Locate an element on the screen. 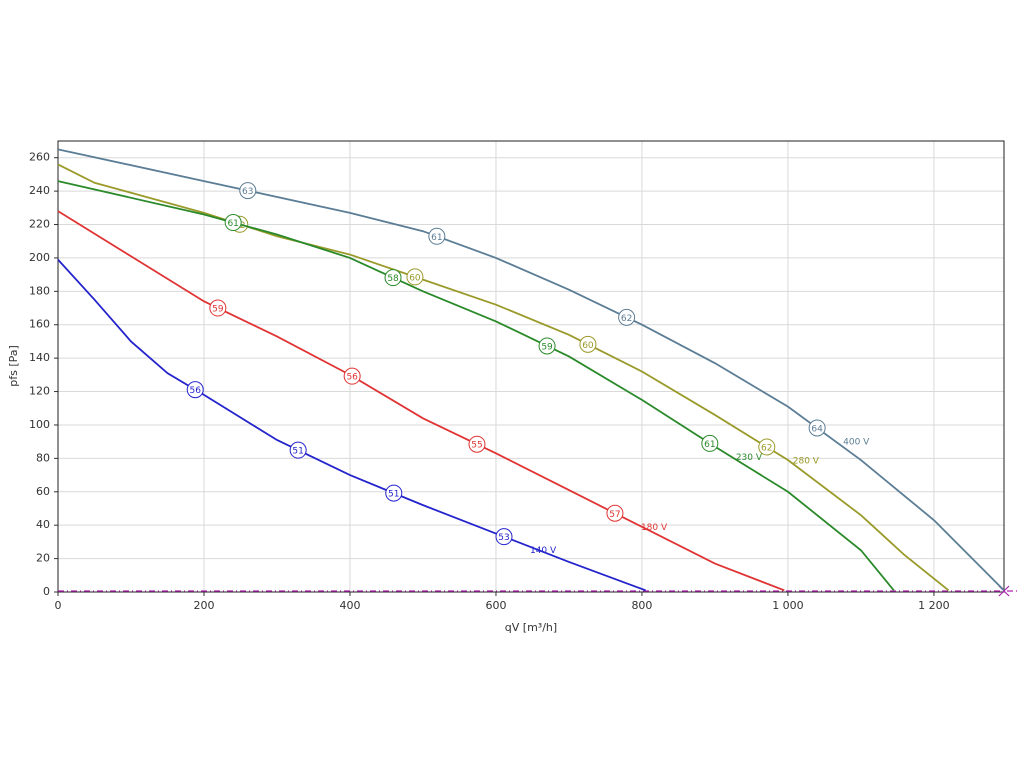 The width and height of the screenshot is (1024, 768). series-name: 180 V is located at coordinates (654, 528).